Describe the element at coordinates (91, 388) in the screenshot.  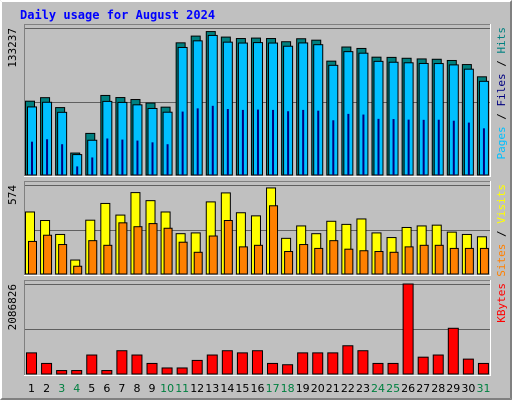
I see `x-tick-label: 5` at that location.